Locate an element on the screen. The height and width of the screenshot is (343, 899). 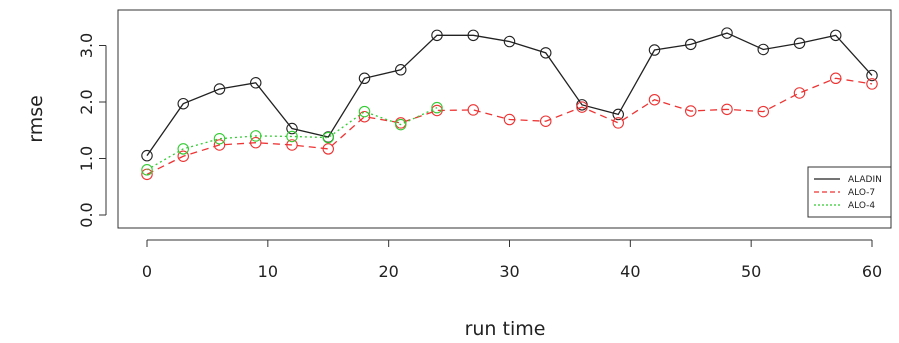
x-tick-label: 30 is located at coordinates (509, 271).